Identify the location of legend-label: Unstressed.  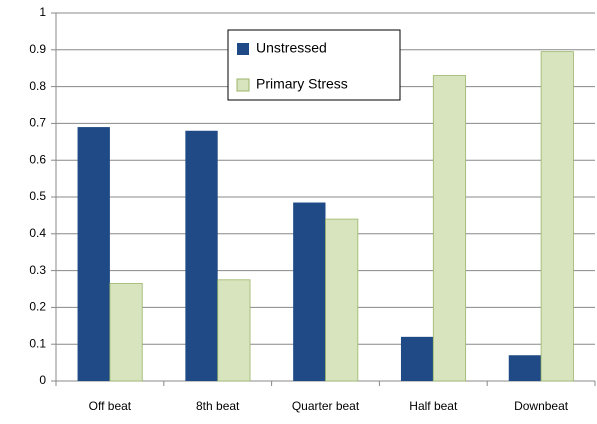
(291, 48).